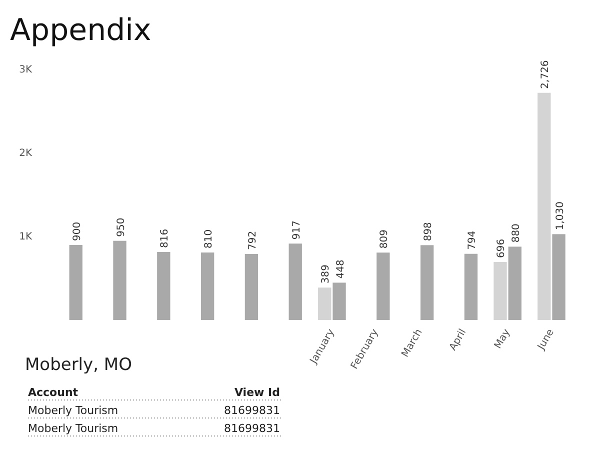 The height and width of the screenshot is (456, 589). I want to click on data-label: 810, so click(209, 238).